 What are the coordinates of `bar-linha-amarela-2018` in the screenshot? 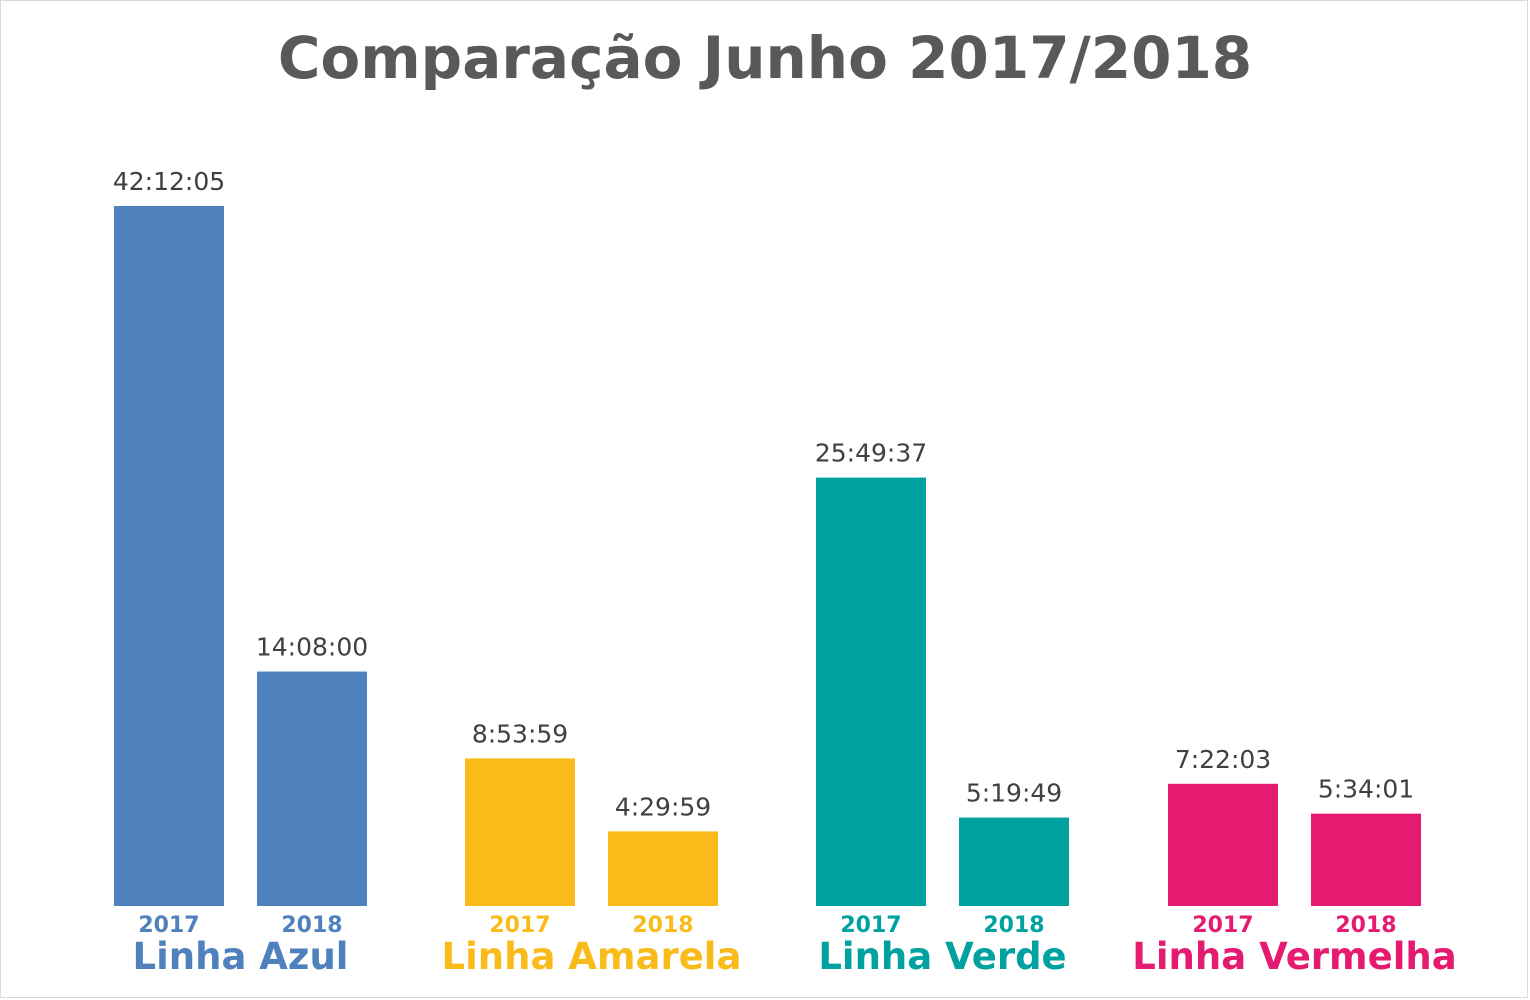 It's located at (663, 868).